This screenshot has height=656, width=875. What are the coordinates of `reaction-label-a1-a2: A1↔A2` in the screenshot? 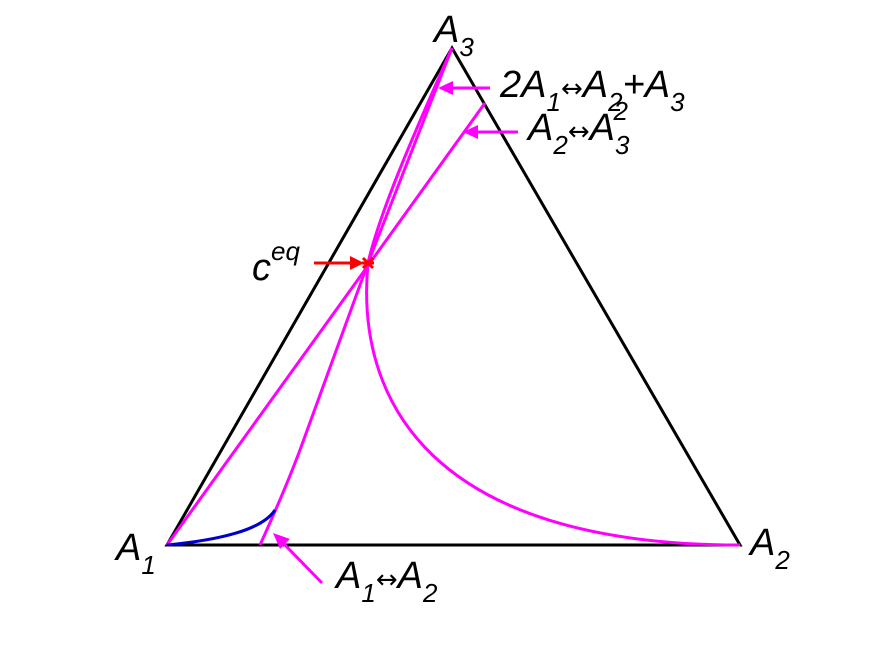 It's located at (386, 581).